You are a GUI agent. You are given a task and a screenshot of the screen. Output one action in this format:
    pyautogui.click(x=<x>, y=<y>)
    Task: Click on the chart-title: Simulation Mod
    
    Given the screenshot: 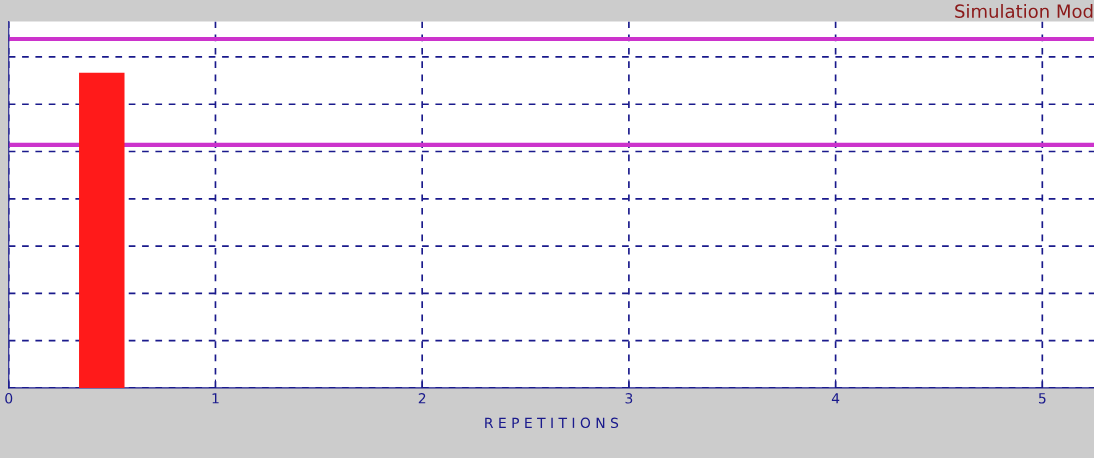 What is the action you would take?
    pyautogui.click(x=1024, y=11)
    